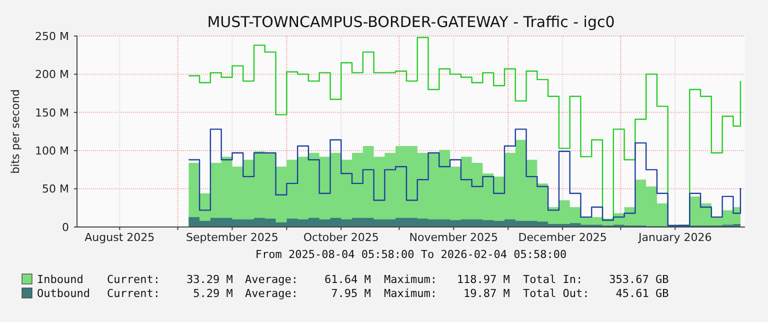  What do you see at coordinates (675, 237) in the screenshot?
I see `x-tick-label: January 2026` at bounding box center [675, 237].